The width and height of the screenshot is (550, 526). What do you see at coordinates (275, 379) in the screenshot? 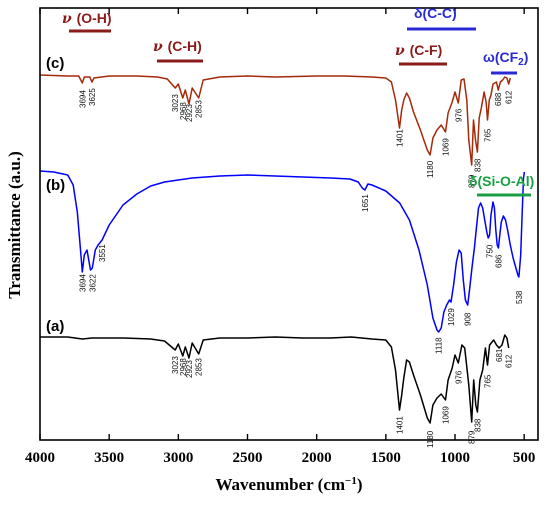
I see `series-a-line` at bounding box center [275, 379].